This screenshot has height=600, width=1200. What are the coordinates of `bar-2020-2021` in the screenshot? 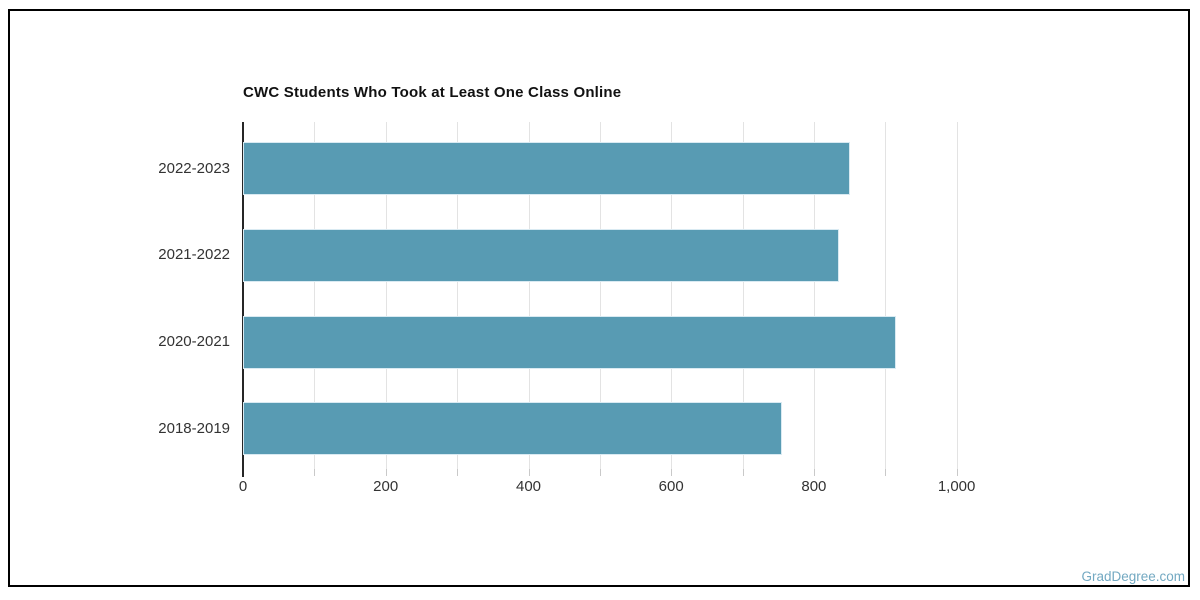 It's located at (569, 342).